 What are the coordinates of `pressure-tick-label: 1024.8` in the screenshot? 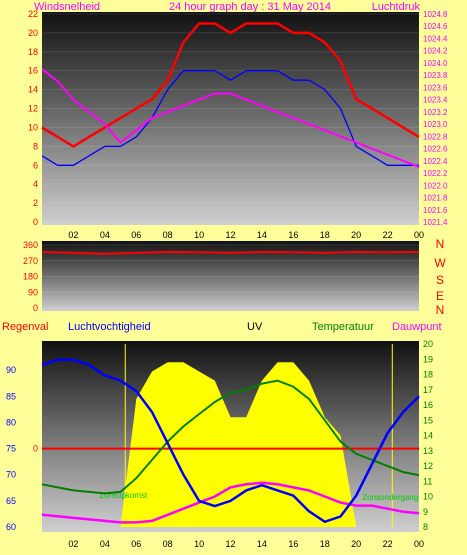 It's located at (435, 14).